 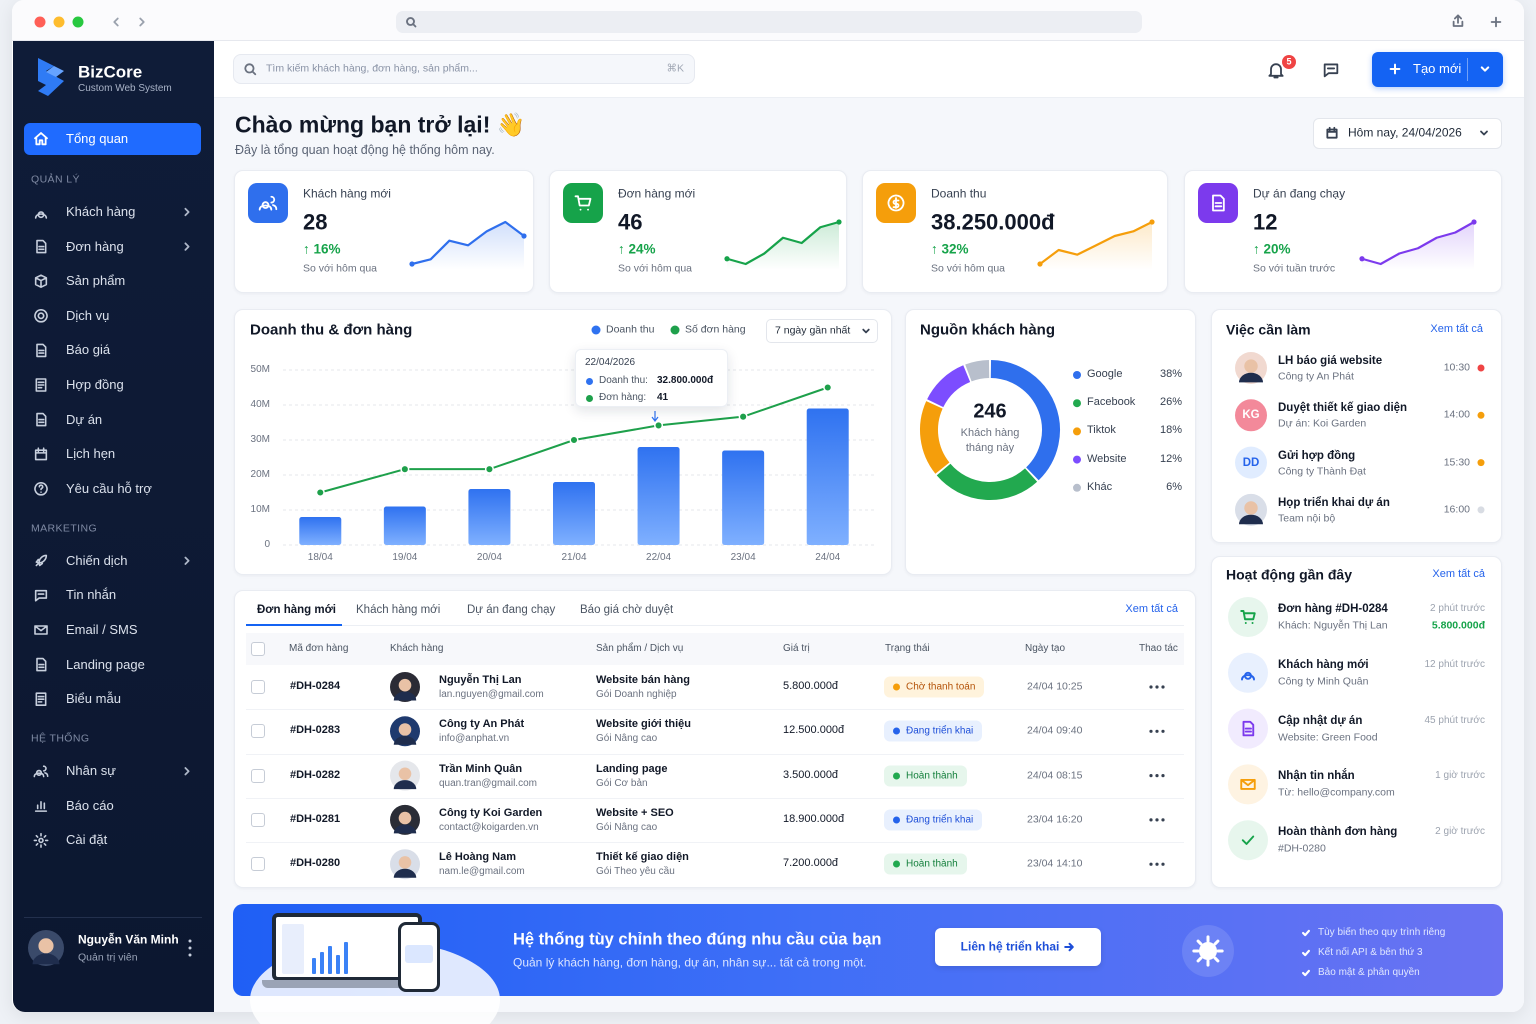 What do you see at coordinates (511, 609) in the screenshot?
I see `tab: Dự án đang chạy` at bounding box center [511, 609].